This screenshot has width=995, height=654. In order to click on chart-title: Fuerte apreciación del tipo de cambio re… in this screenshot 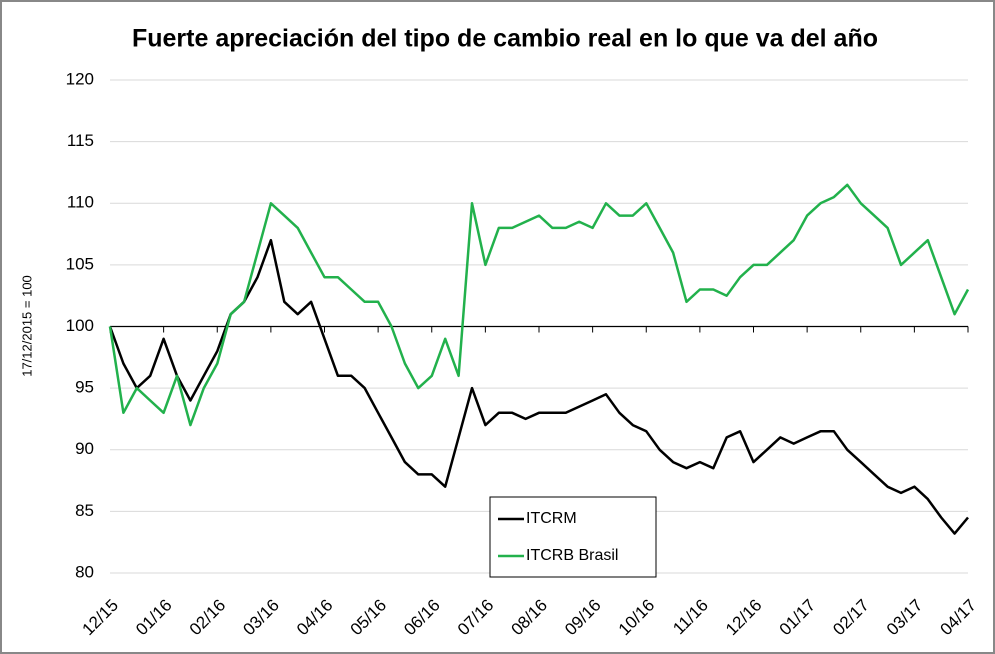, I will do `click(505, 39)`.